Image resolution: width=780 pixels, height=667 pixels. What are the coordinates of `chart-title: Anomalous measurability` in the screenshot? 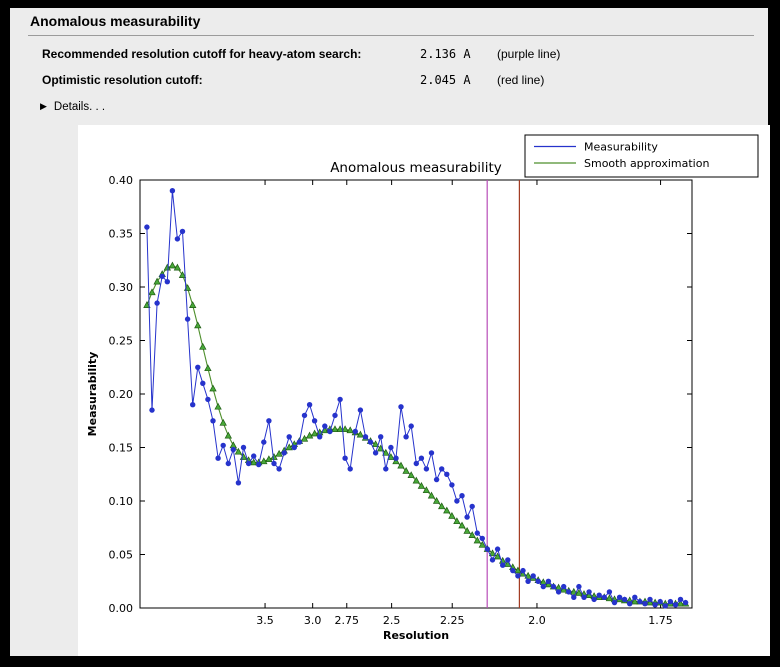 It's located at (416, 168).